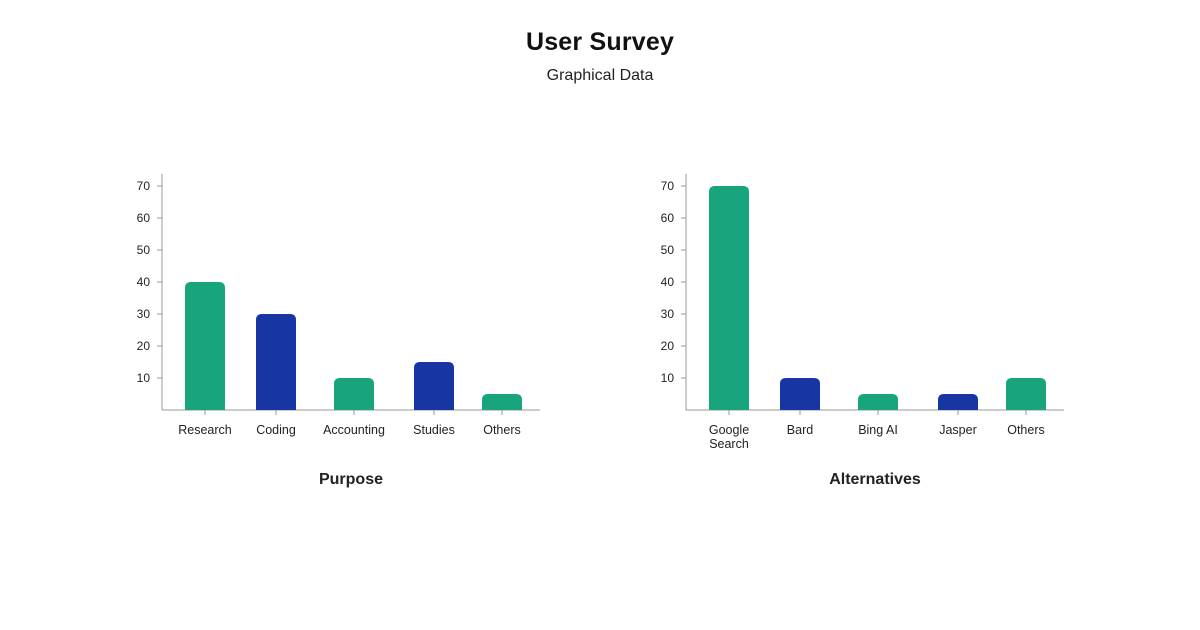 The height and width of the screenshot is (630, 1200). What do you see at coordinates (600, 75) in the screenshot?
I see `page-subtitle: Graphical Data` at bounding box center [600, 75].